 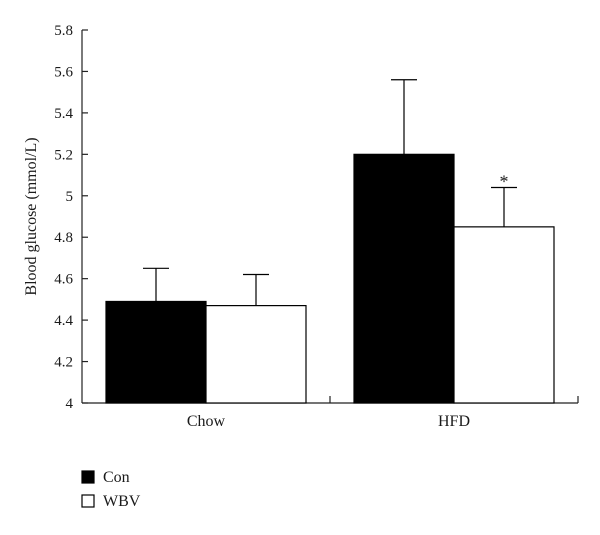 What do you see at coordinates (256, 354) in the screenshot?
I see `bar-wbv-chow` at bounding box center [256, 354].